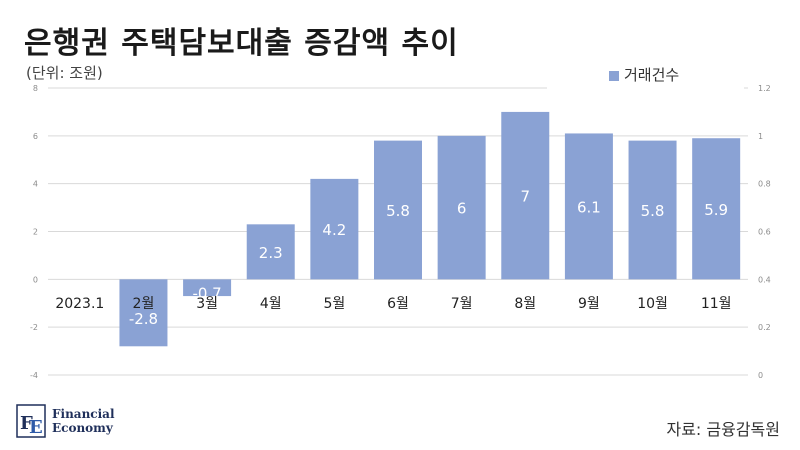 This screenshot has height=450, width=800. What do you see at coordinates (589, 304) in the screenshot?
I see `x-axis-tick: 9월` at bounding box center [589, 304].